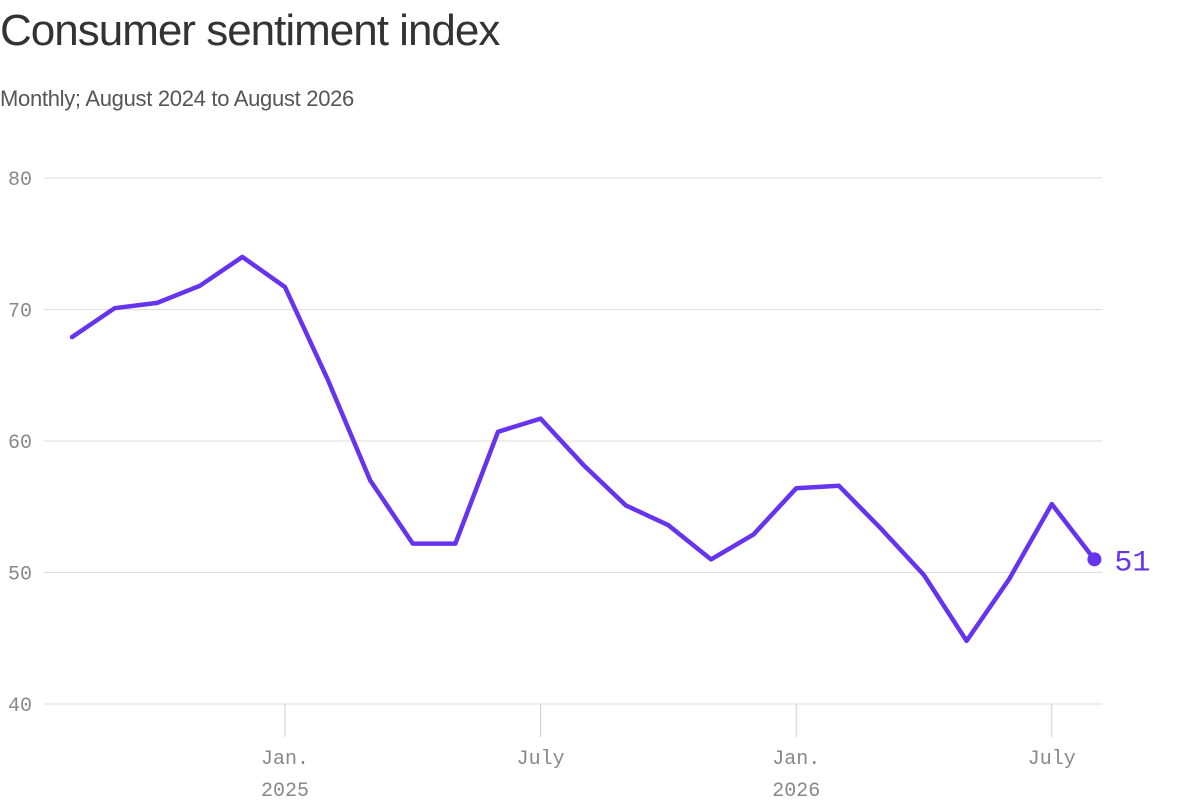 This screenshot has height=812, width=1200. I want to click on x-axis: Jan. 2025 July Jan. 2026 July, so click(668, 753).